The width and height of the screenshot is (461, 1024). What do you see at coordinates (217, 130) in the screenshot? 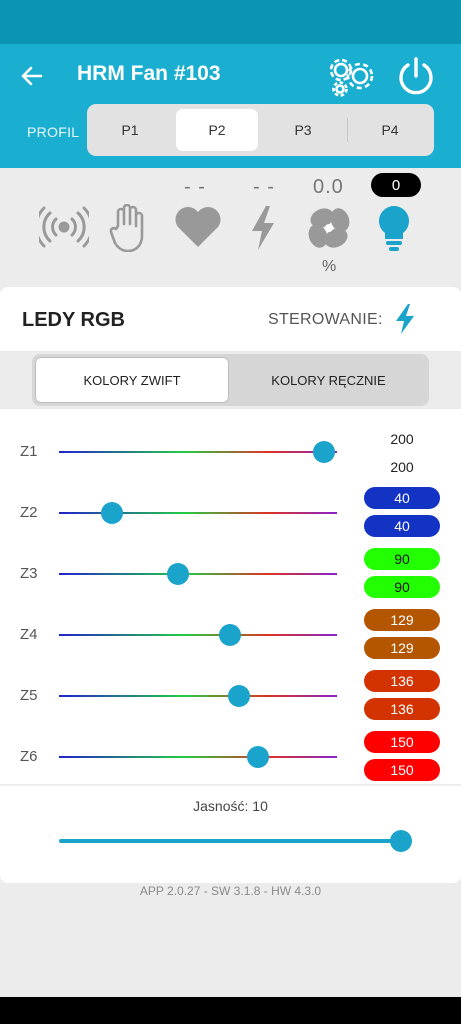
I see `tab-p2: P2` at bounding box center [217, 130].